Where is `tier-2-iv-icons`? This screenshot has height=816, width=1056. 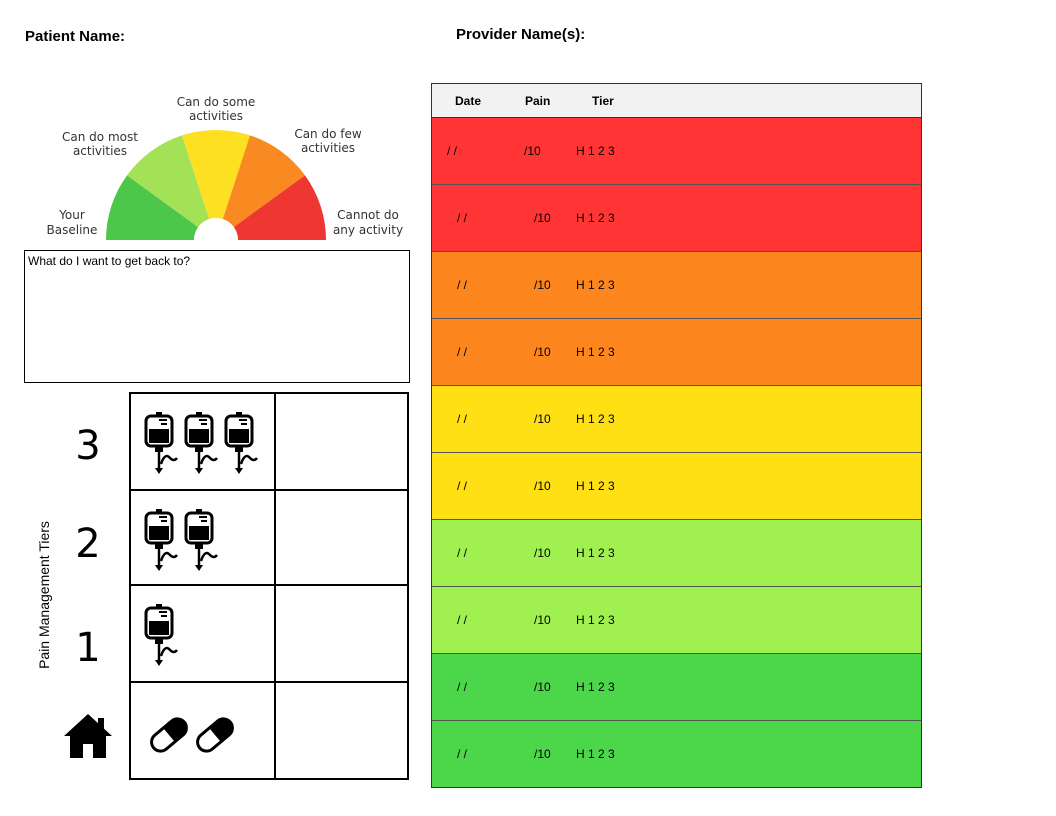
tier-2-iv-icons is located at coordinates (188, 542).